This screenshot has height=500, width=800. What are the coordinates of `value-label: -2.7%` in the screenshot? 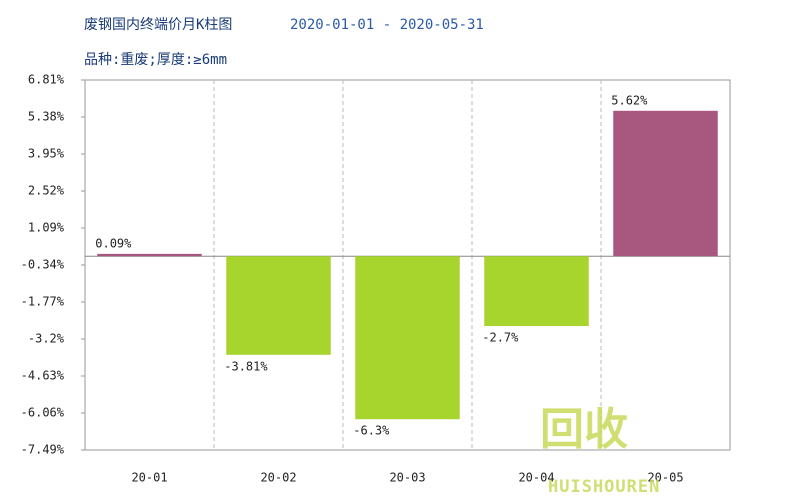 It's located at (500, 338).